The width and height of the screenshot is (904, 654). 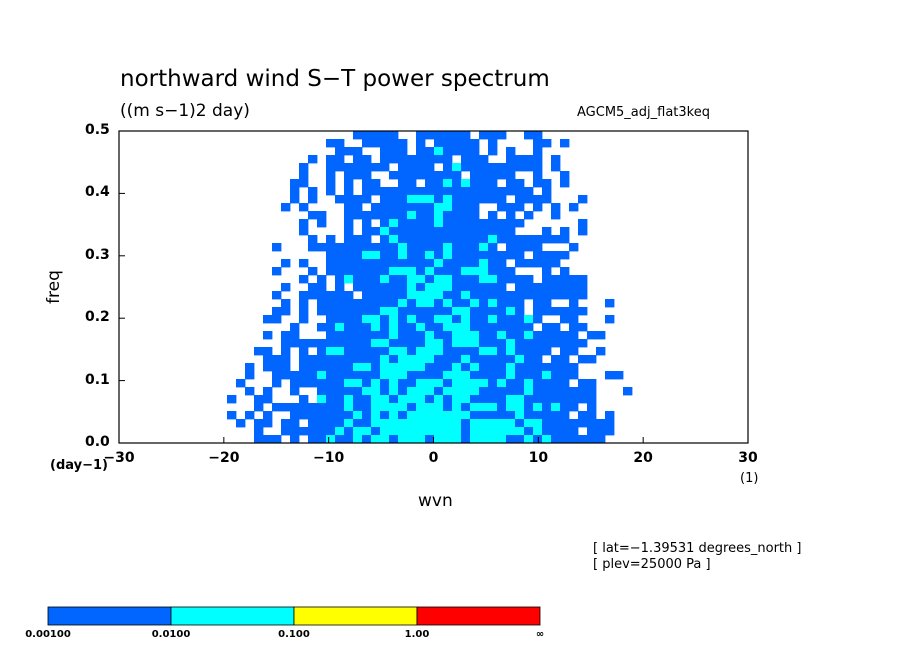 I want to click on colorbar-swatch, so click(x=109, y=616).